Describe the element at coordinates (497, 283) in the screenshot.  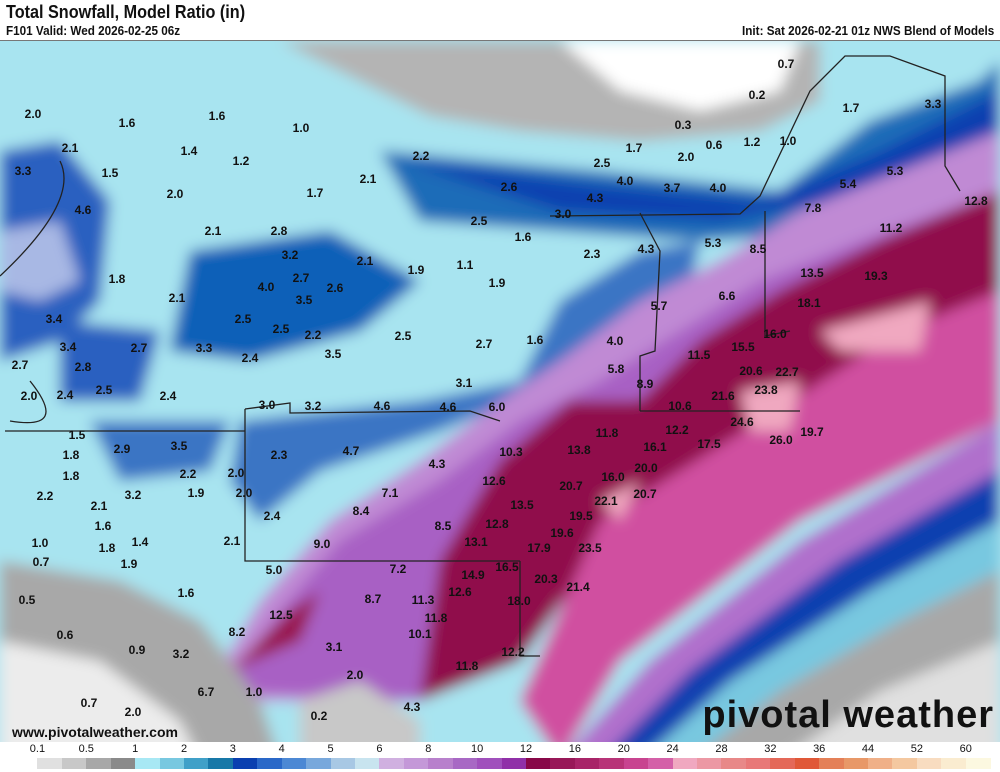
I see `snowfall-value-label: 1.9` at that location.